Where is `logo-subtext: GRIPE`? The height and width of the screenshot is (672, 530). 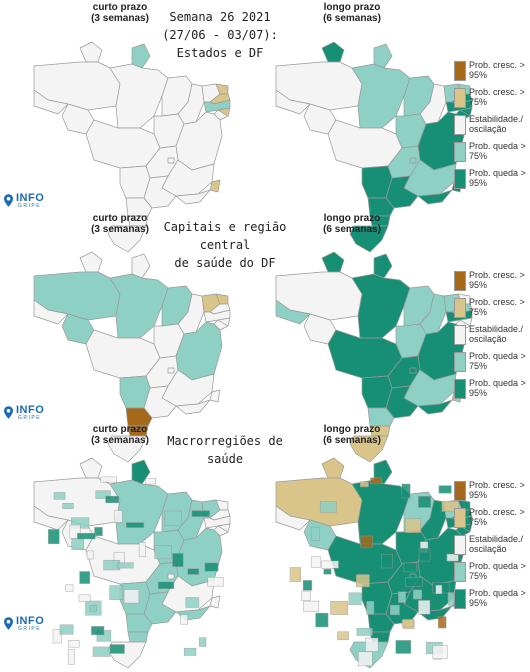
logo-subtext: GRIPE is located at coordinates (30, 206).